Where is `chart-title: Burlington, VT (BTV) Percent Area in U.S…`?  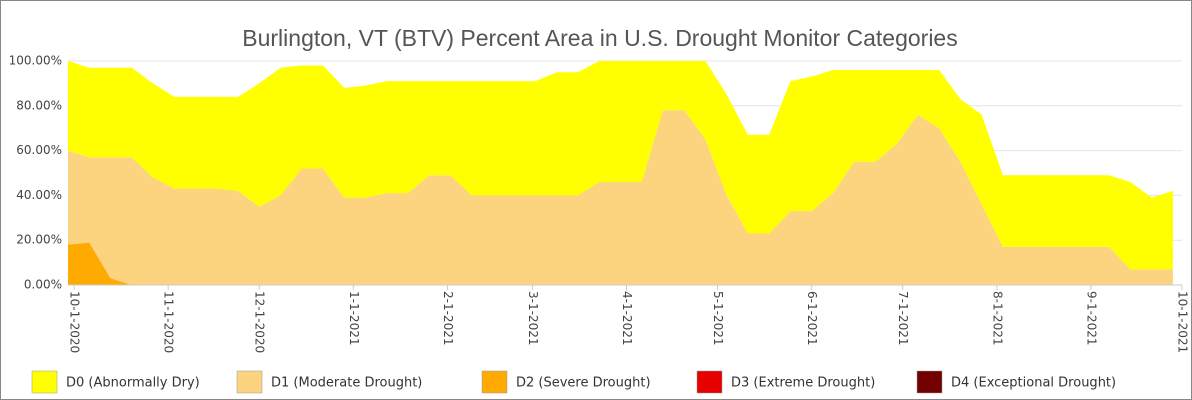 chart-title: Burlington, VT (BTV) Percent Area in U.S… is located at coordinates (599, 38).